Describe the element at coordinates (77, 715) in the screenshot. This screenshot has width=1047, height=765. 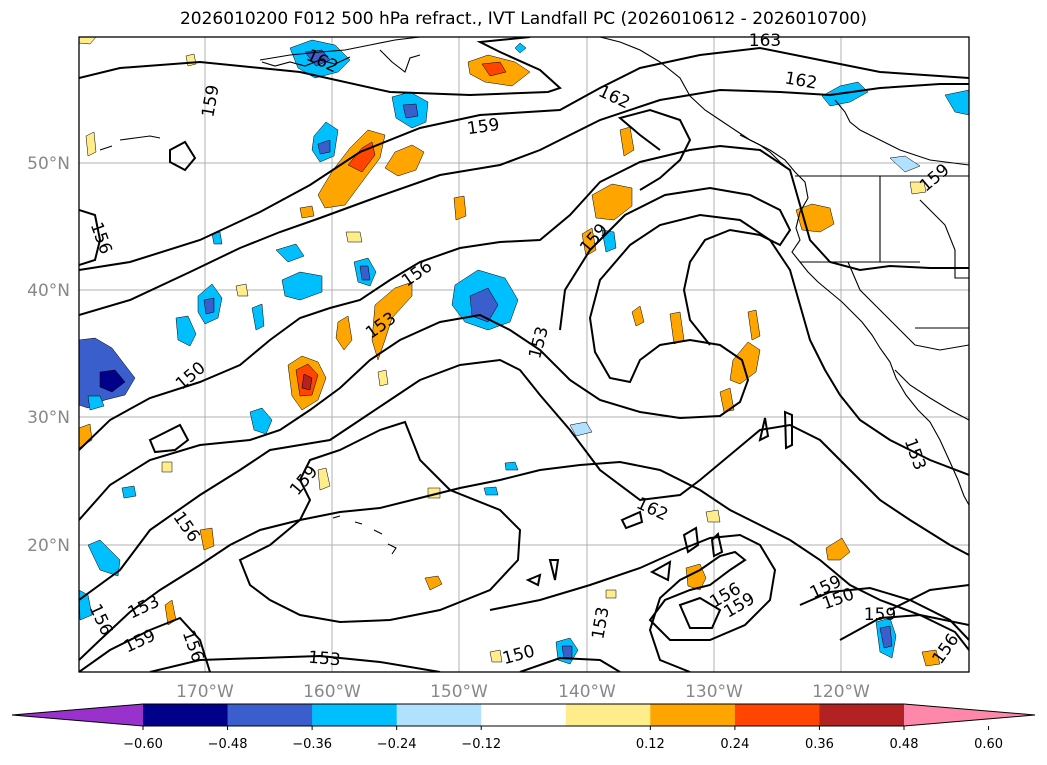
I see `colorbar-extend-low` at that location.